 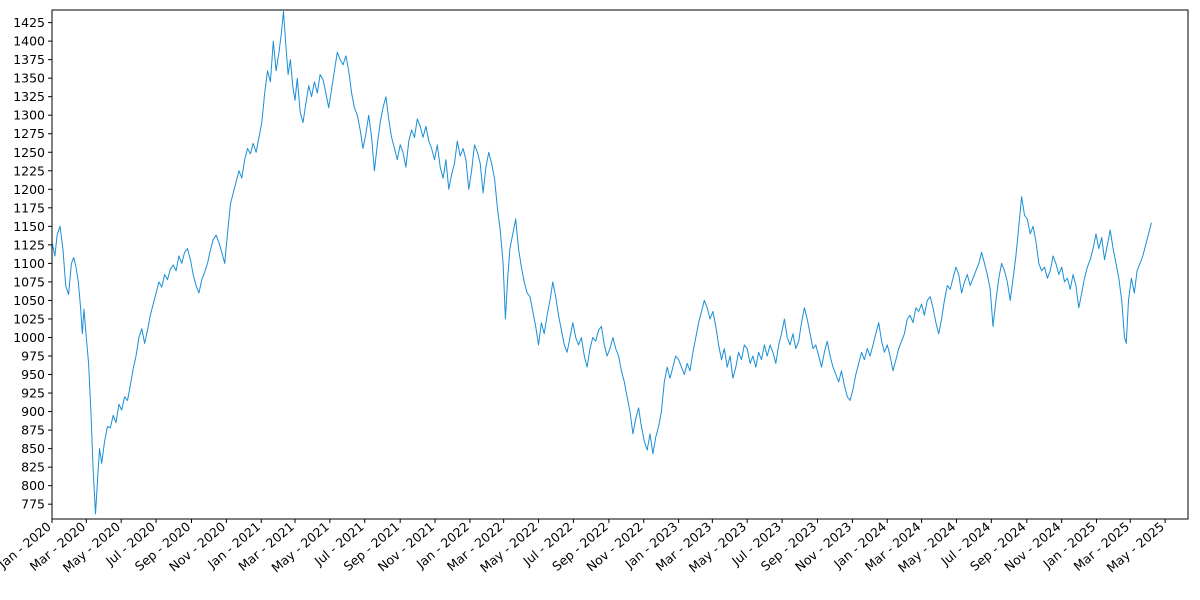 I want to click on y-tick-label: 1200, so click(x=29, y=189).